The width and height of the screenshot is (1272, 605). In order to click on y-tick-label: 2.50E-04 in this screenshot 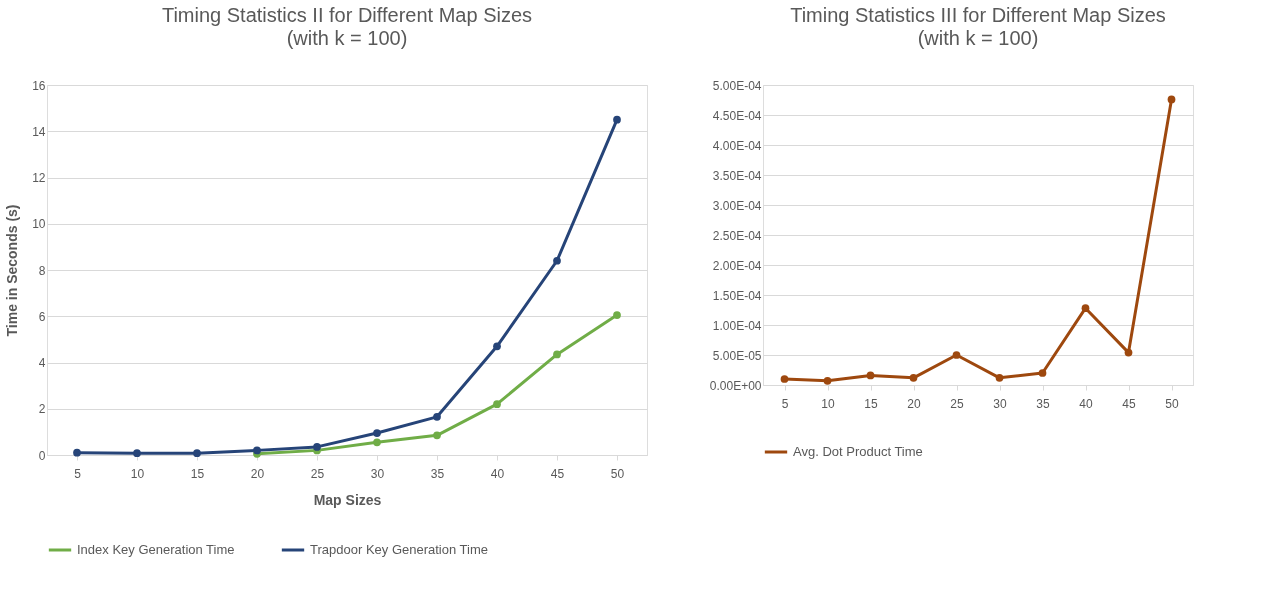, I will do `click(737, 235)`.